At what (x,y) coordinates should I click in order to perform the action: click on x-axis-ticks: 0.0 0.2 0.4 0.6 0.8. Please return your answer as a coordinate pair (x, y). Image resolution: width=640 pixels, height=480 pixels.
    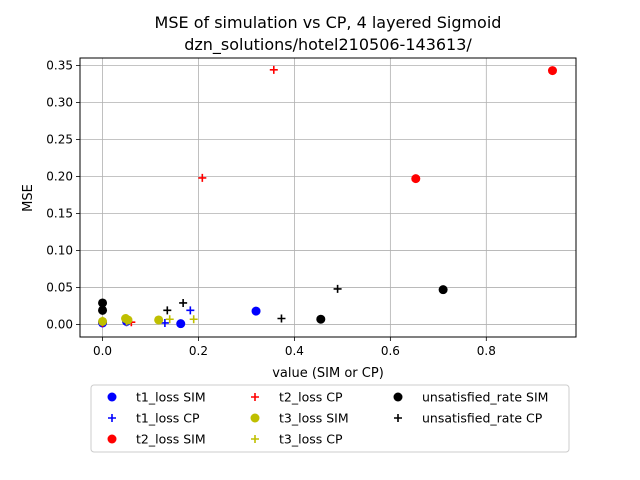
    Looking at the image, I should click on (294, 347).